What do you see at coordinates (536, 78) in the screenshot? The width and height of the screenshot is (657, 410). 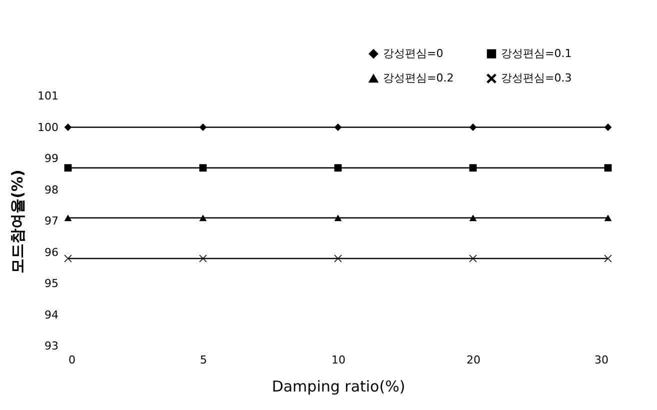 I see `legend-label: 강성편심=0.3` at bounding box center [536, 78].